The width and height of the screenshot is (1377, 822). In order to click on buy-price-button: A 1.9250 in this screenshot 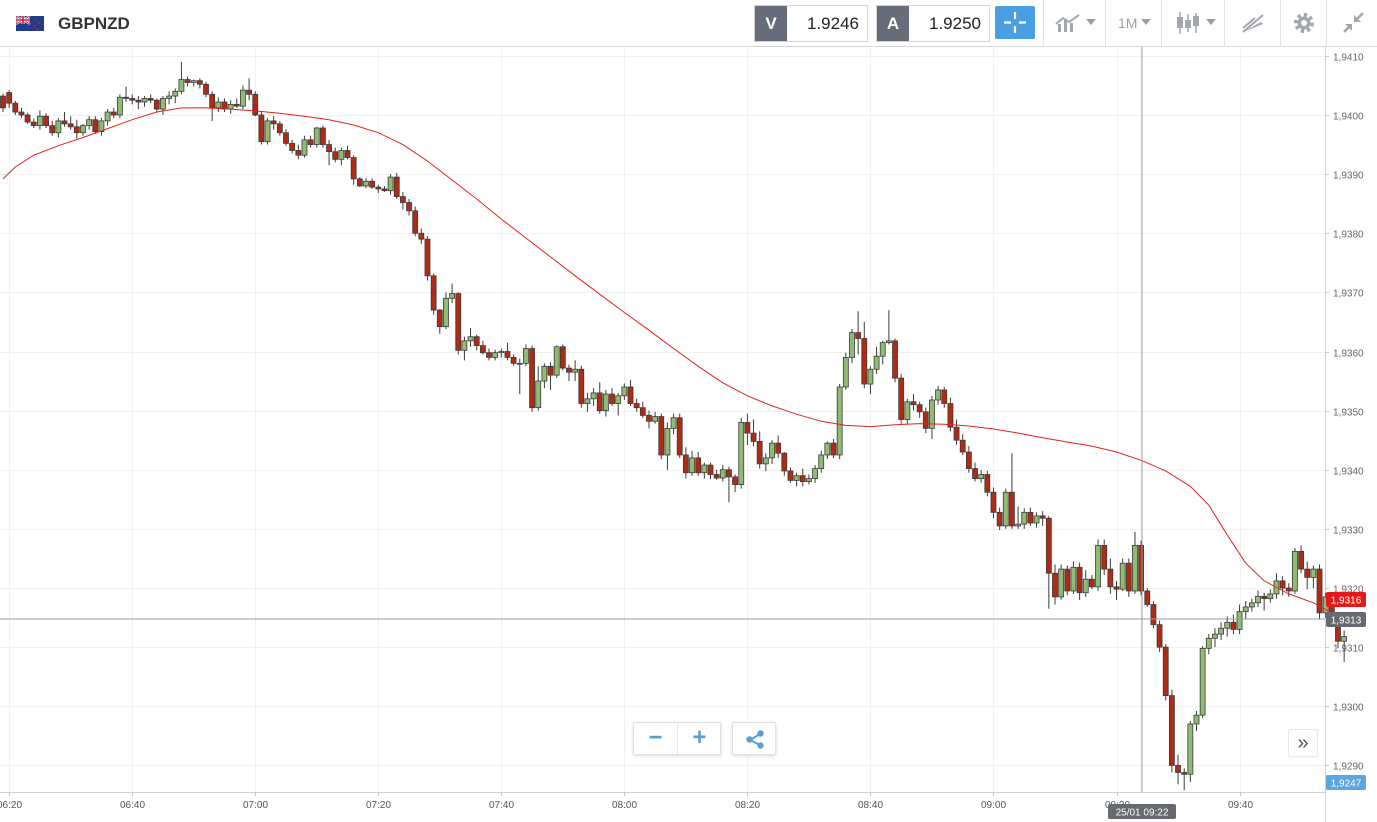, I will do `click(933, 23)`.